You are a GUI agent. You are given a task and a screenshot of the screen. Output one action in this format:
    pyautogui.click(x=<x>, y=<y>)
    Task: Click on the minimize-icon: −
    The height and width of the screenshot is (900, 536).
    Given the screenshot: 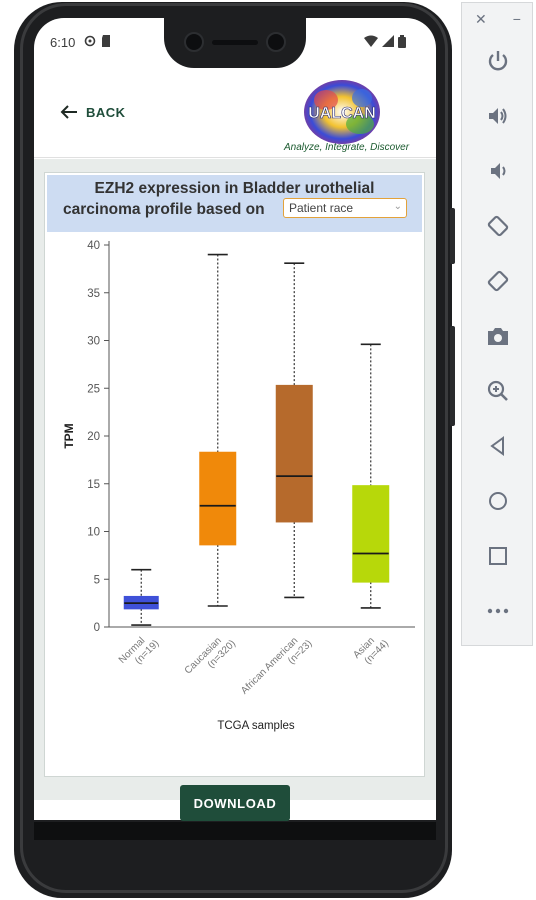 What is the action you would take?
    pyautogui.click(x=516, y=19)
    